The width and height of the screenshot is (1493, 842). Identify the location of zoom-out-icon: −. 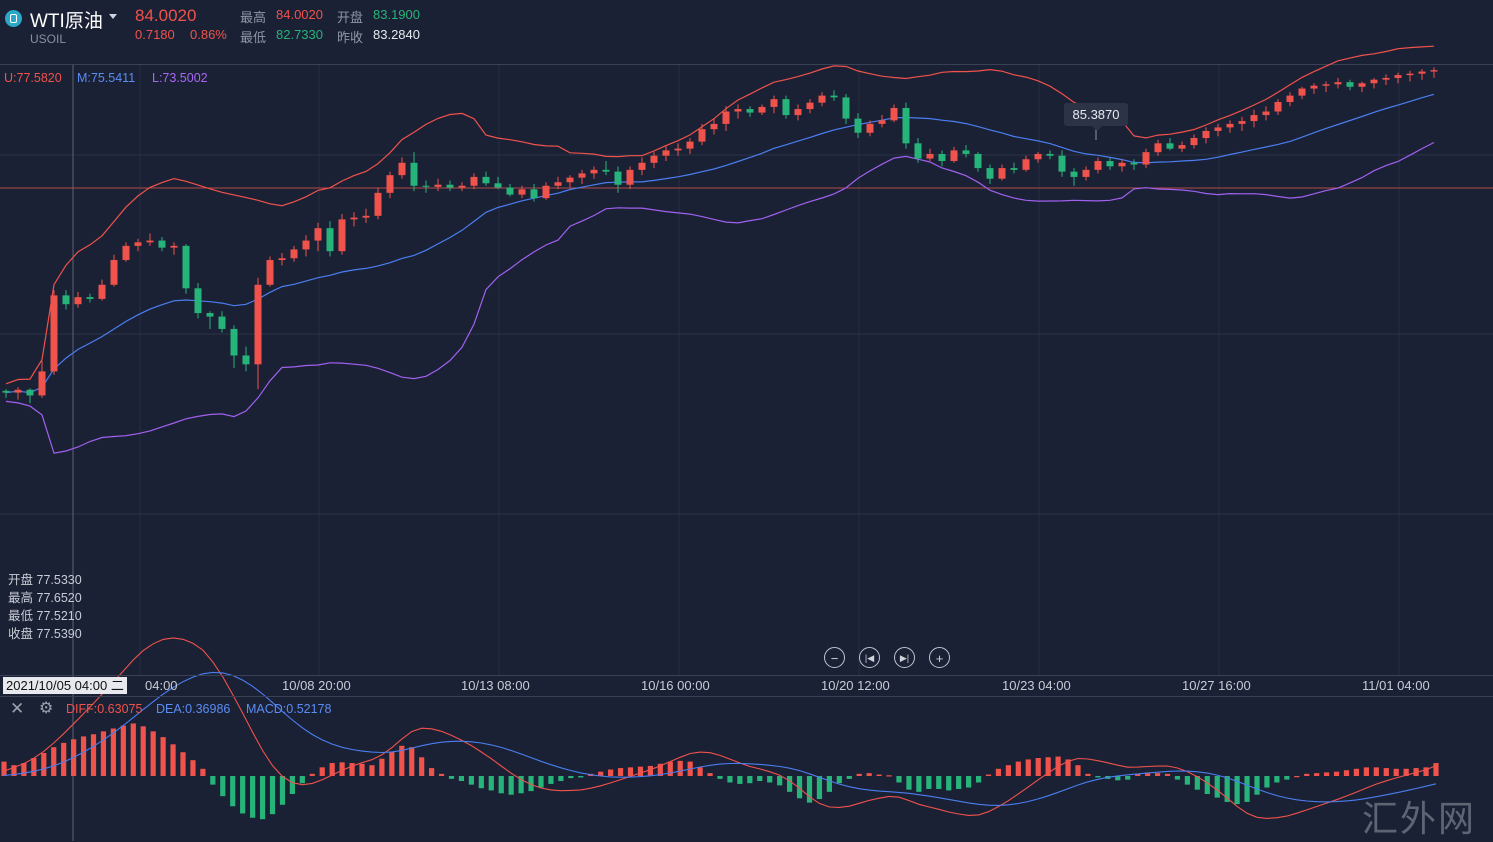
(834, 657).